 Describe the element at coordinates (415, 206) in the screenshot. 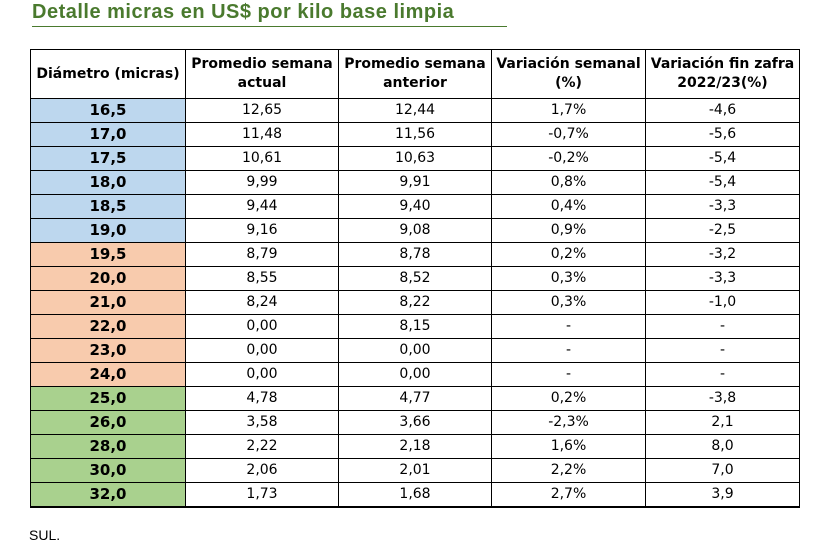

I see `promedio-anterior-cell: 9,40` at that location.